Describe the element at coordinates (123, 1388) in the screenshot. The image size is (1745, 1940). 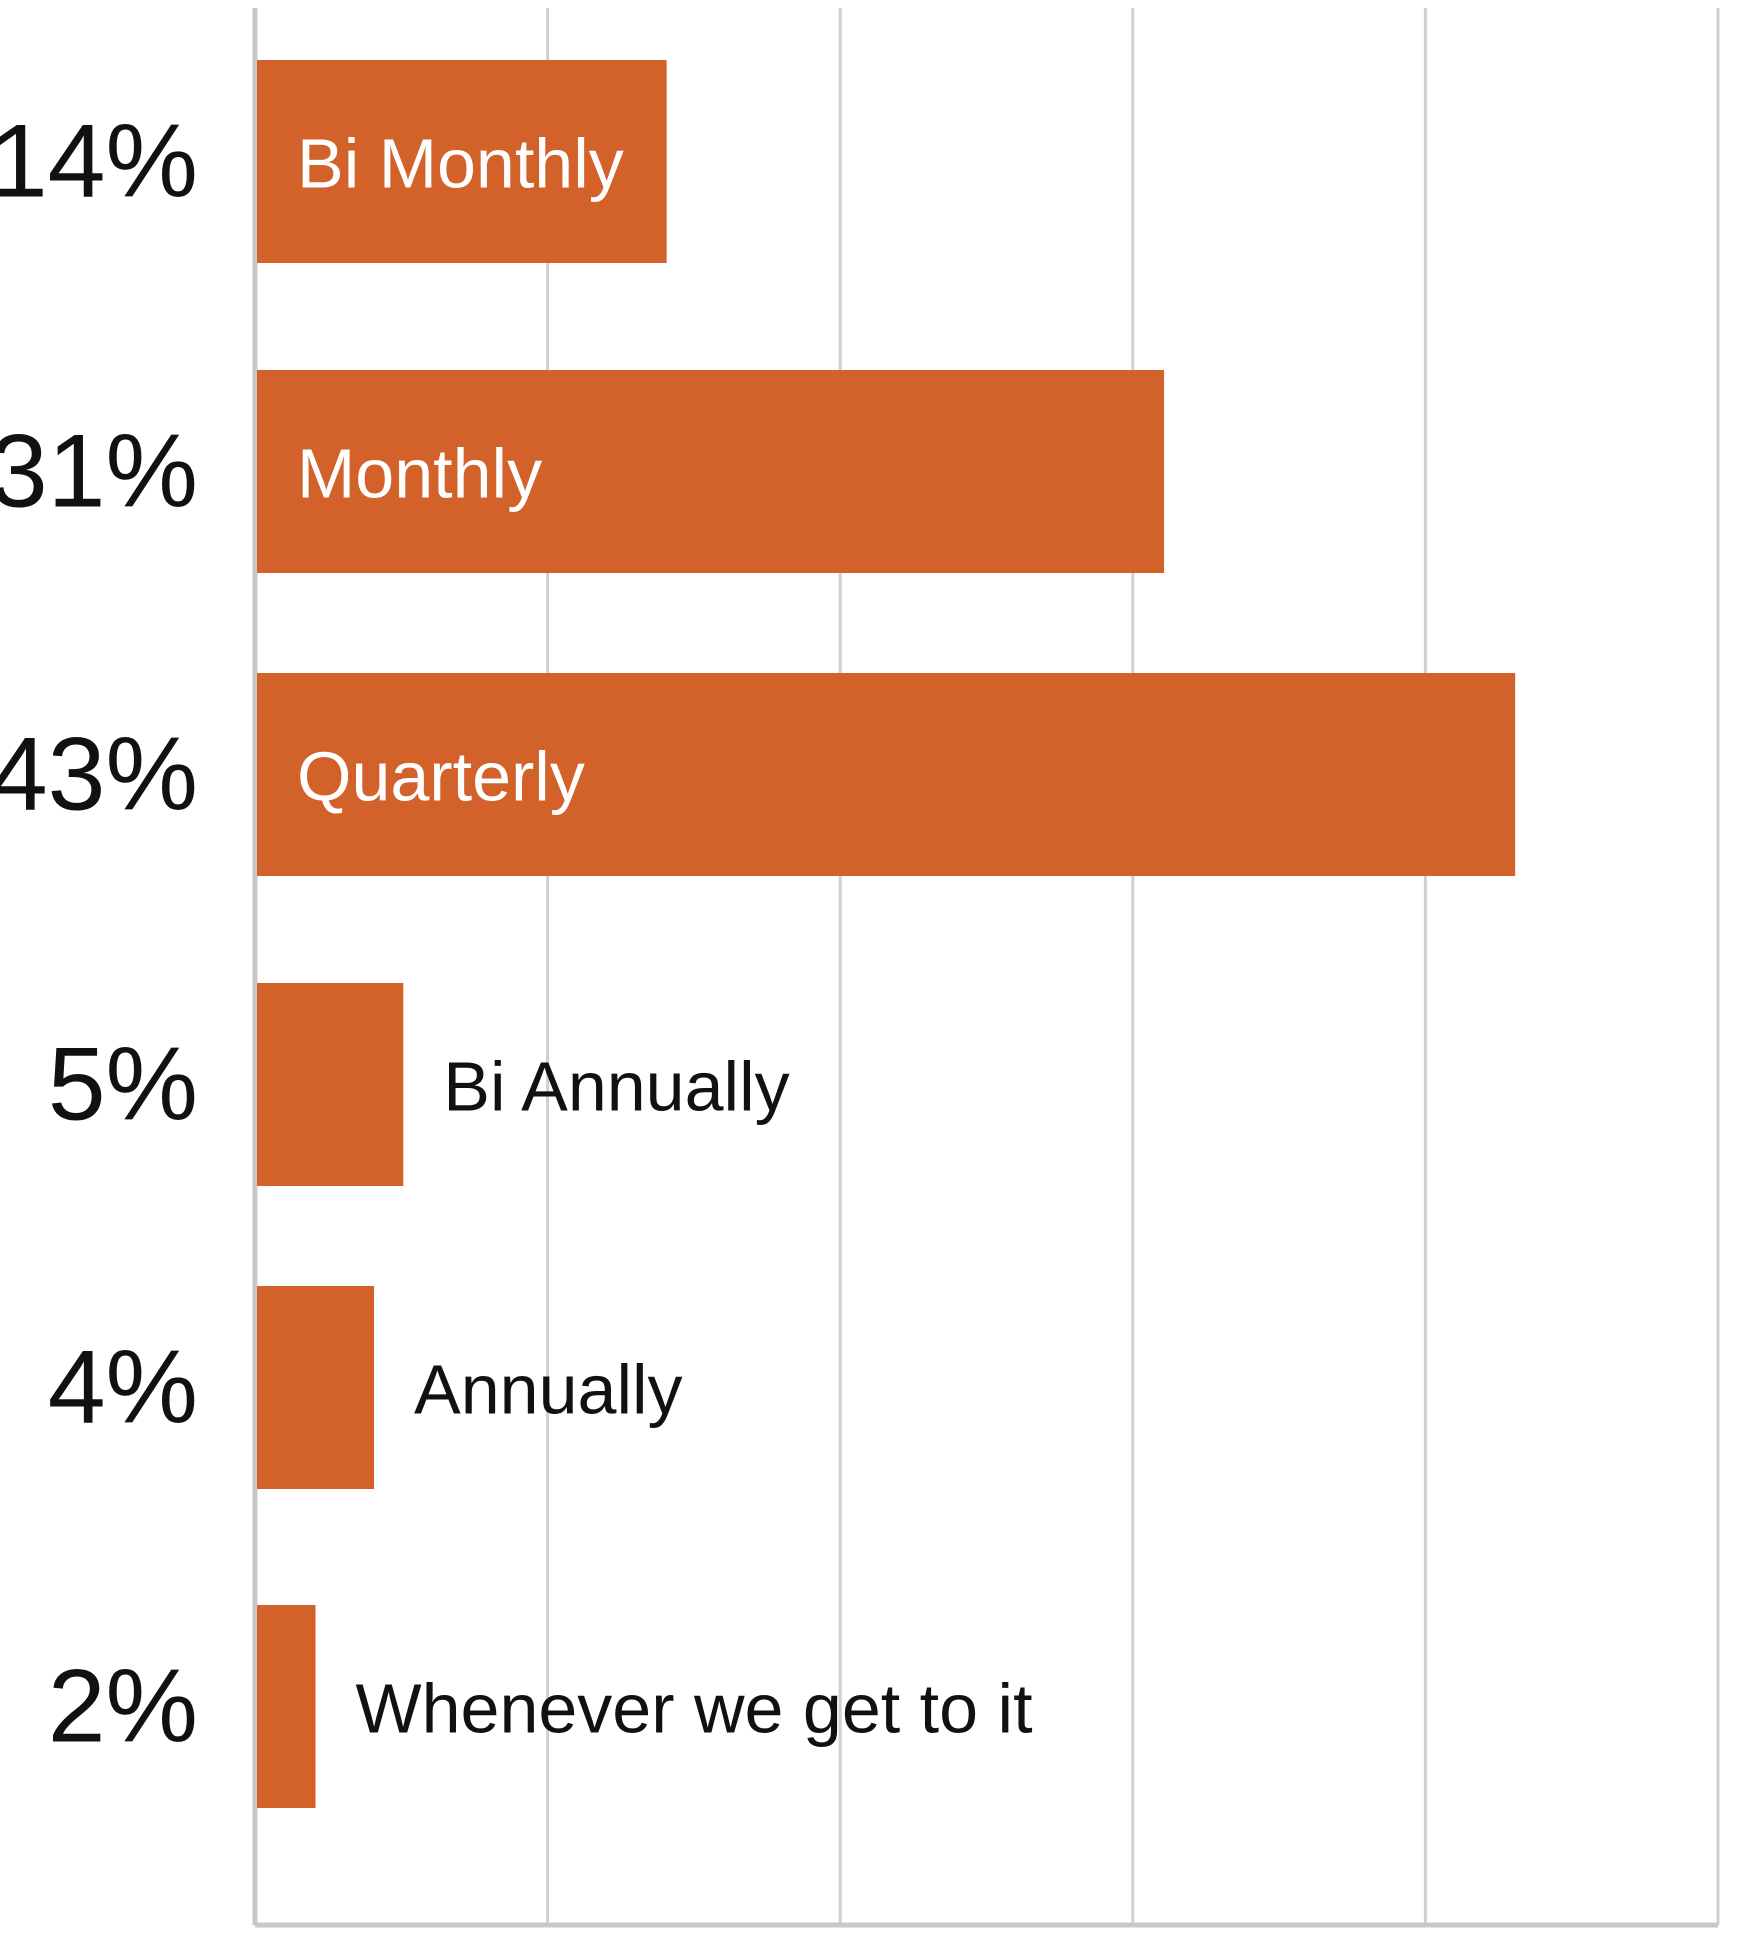
I see `value-label: 4%` at that location.